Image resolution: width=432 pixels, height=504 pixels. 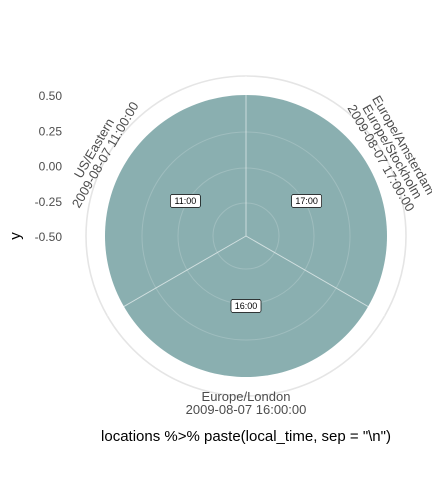 I want to click on data-label: 17:00, so click(x=306, y=201).